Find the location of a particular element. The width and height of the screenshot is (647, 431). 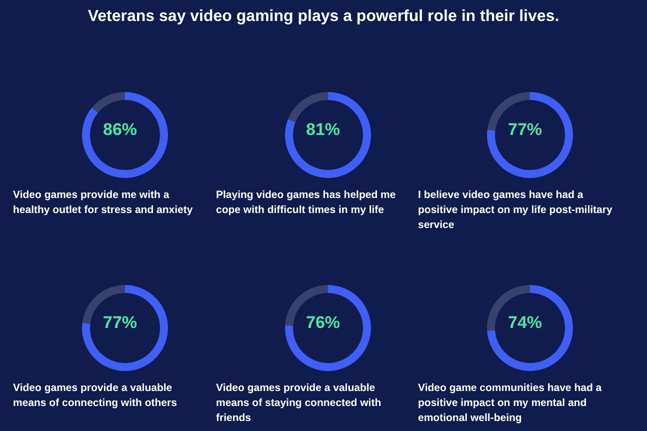

text: 74% is located at coordinates (525, 323).